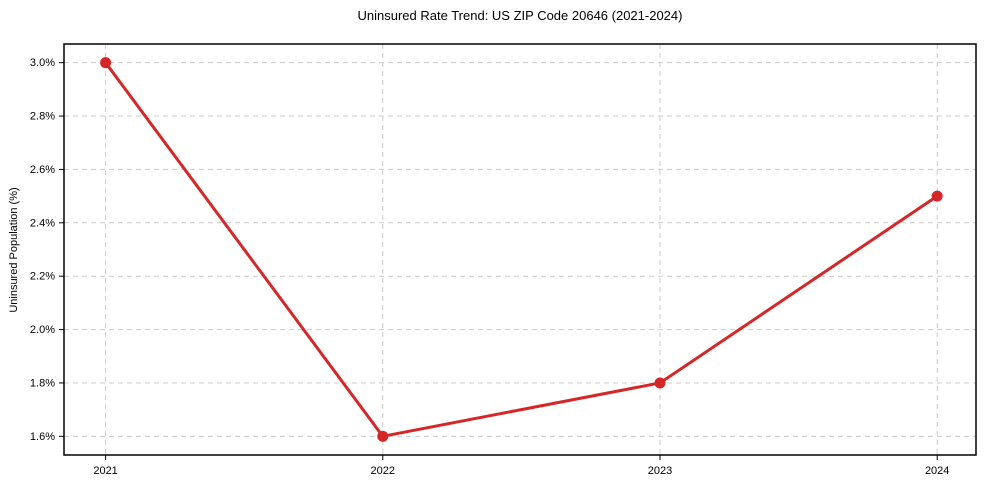 This screenshot has height=490, width=989. What do you see at coordinates (937, 471) in the screenshot?
I see `x-tick-label: 2024` at bounding box center [937, 471].